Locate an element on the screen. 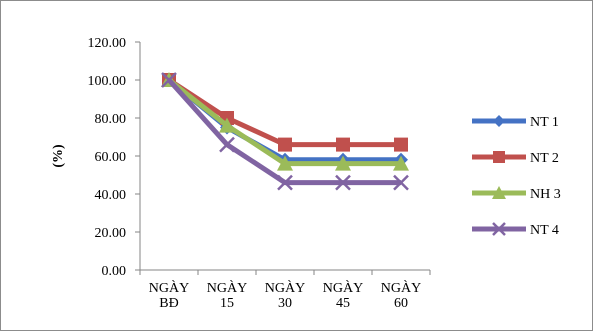 The image size is (593, 336). x-tick-label: BĐ is located at coordinates (168, 303).